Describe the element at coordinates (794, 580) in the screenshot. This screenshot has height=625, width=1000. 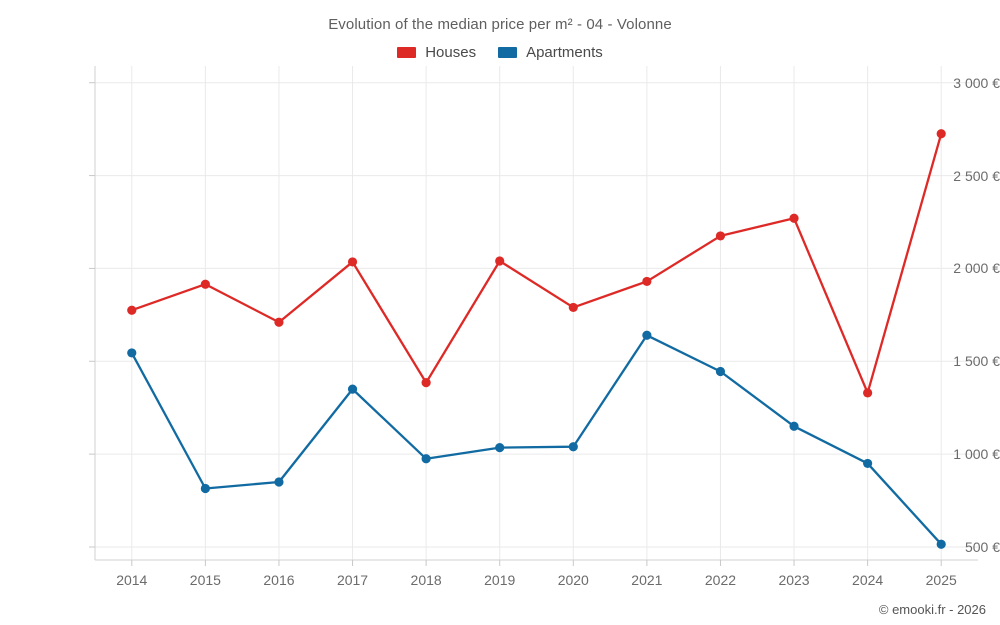
I see `x-axis-label-2023: 2023` at that location.